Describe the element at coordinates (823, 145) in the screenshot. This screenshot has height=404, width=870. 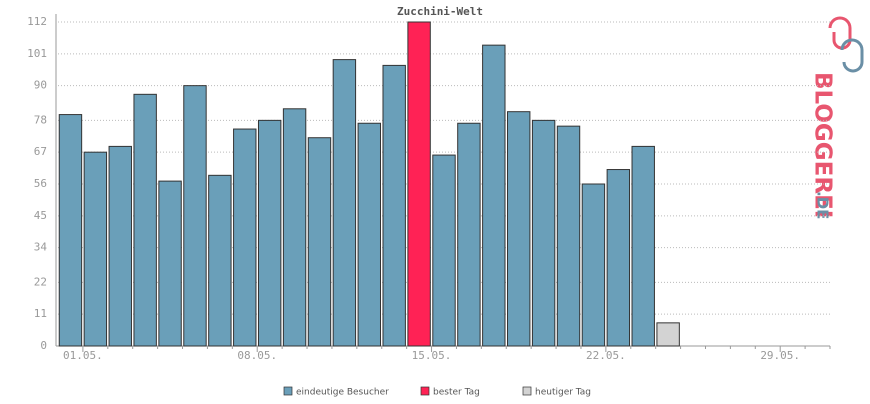
I see `logo-brand: BLOGGEREI` at that location.